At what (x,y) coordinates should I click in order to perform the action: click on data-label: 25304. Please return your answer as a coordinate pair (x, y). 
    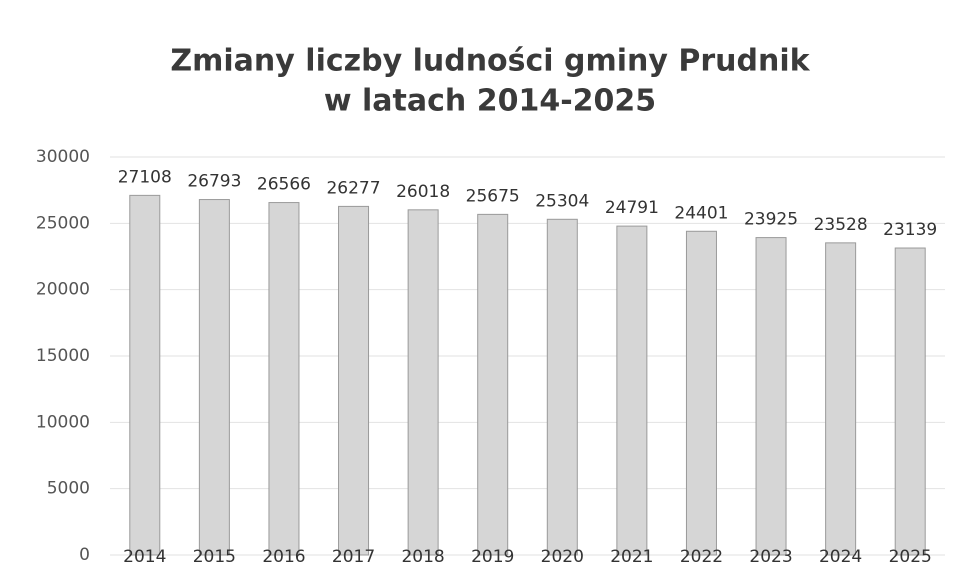
    Looking at the image, I should click on (562, 201).